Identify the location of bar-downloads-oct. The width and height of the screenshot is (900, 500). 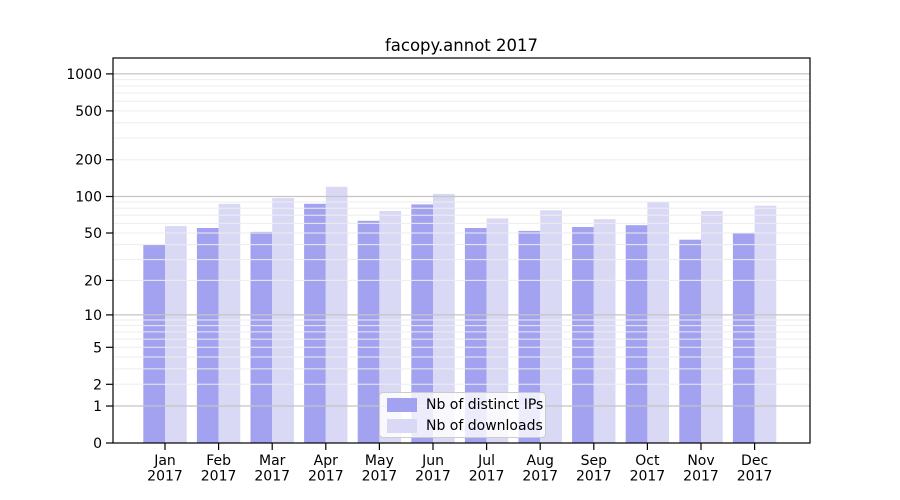
(658, 322).